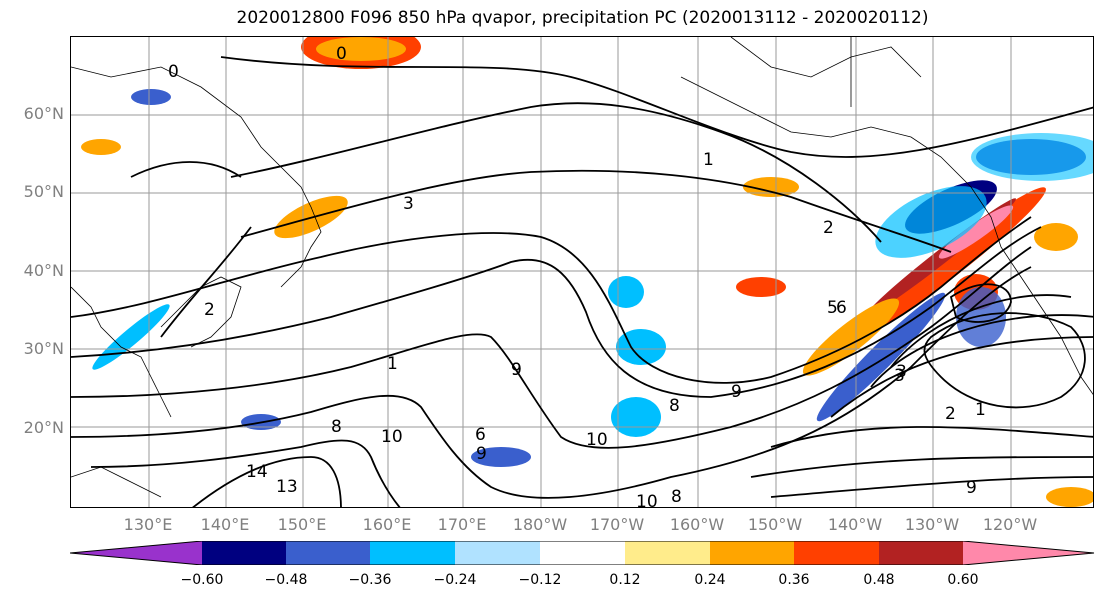  I want to click on colorbar, so click(582, 553).